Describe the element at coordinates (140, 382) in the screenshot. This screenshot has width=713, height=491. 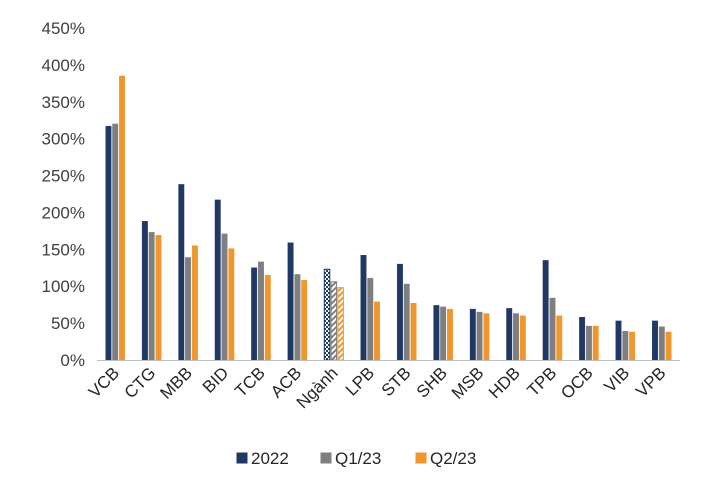
I see `x-tick-label: CTG` at that location.